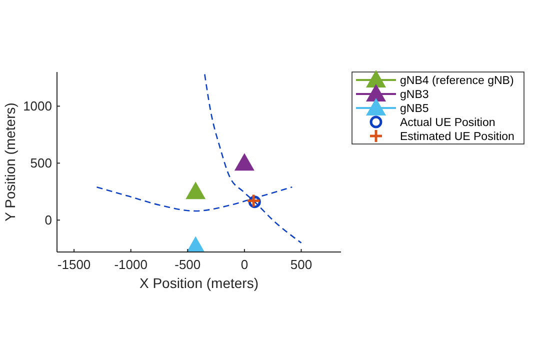 This screenshot has width=560, height=337. I want to click on y-tick-label: 0, so click(48, 220).